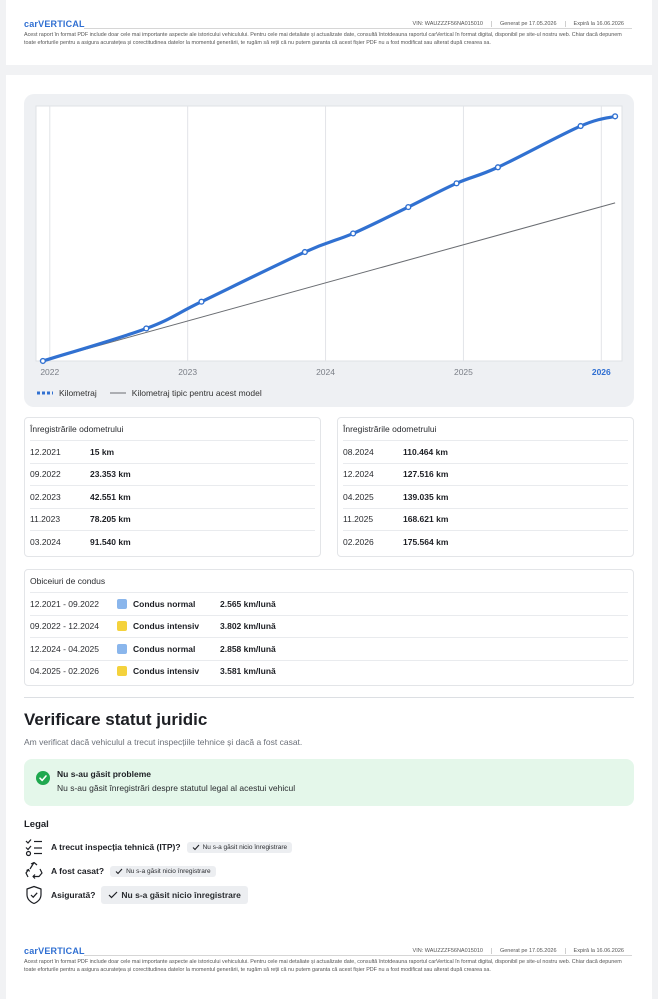  Describe the element at coordinates (172, 519) in the screenshot. I see `odometer-row: 11.2023 78.205 km` at that location.